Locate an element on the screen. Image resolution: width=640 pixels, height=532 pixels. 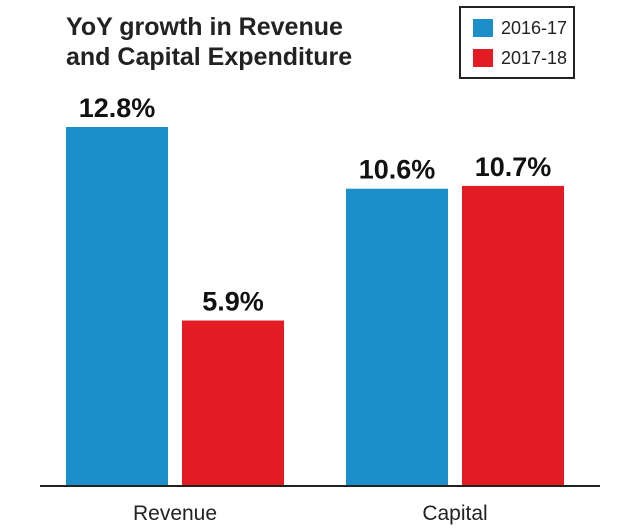
bar-value-revenue-2017-18: 5.9% is located at coordinates (233, 302).